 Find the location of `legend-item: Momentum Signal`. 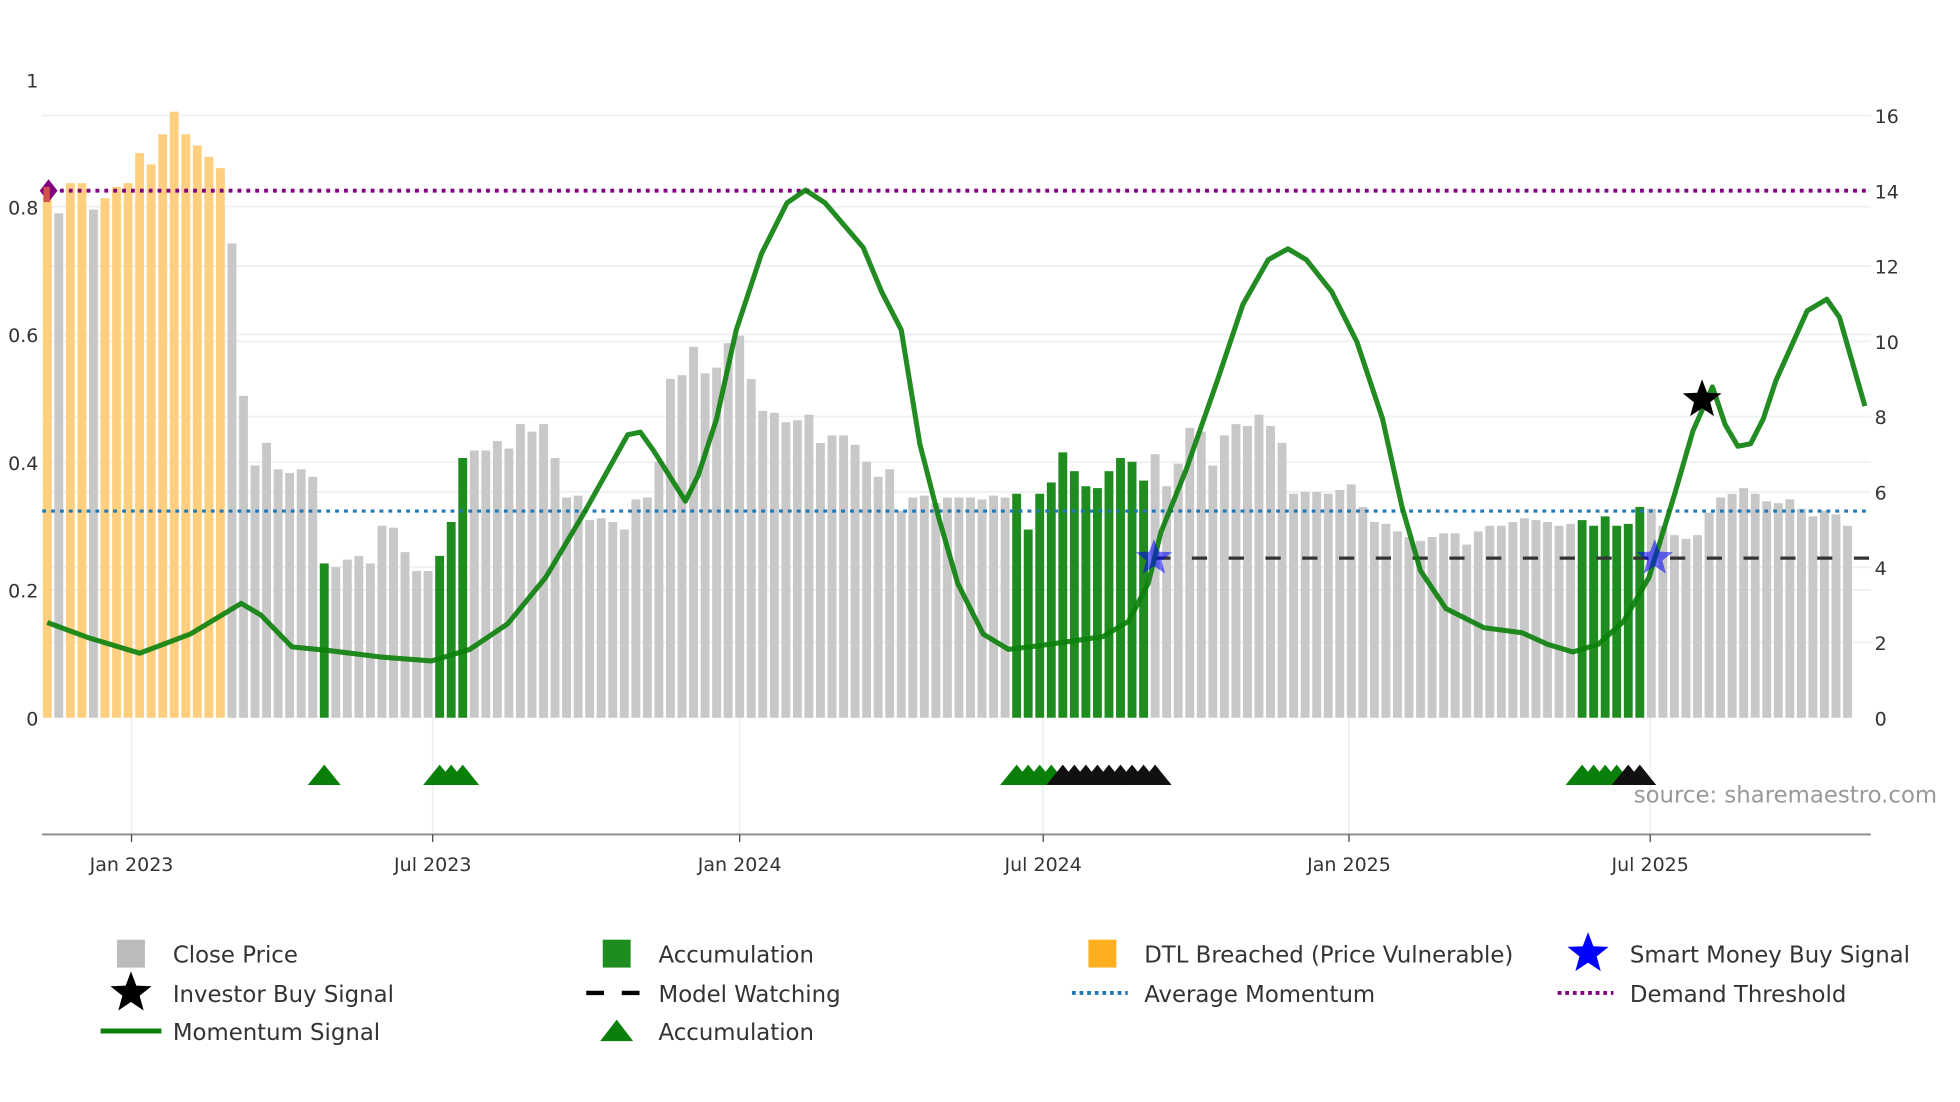

legend-item: Momentum Signal is located at coordinates (240, 1033).